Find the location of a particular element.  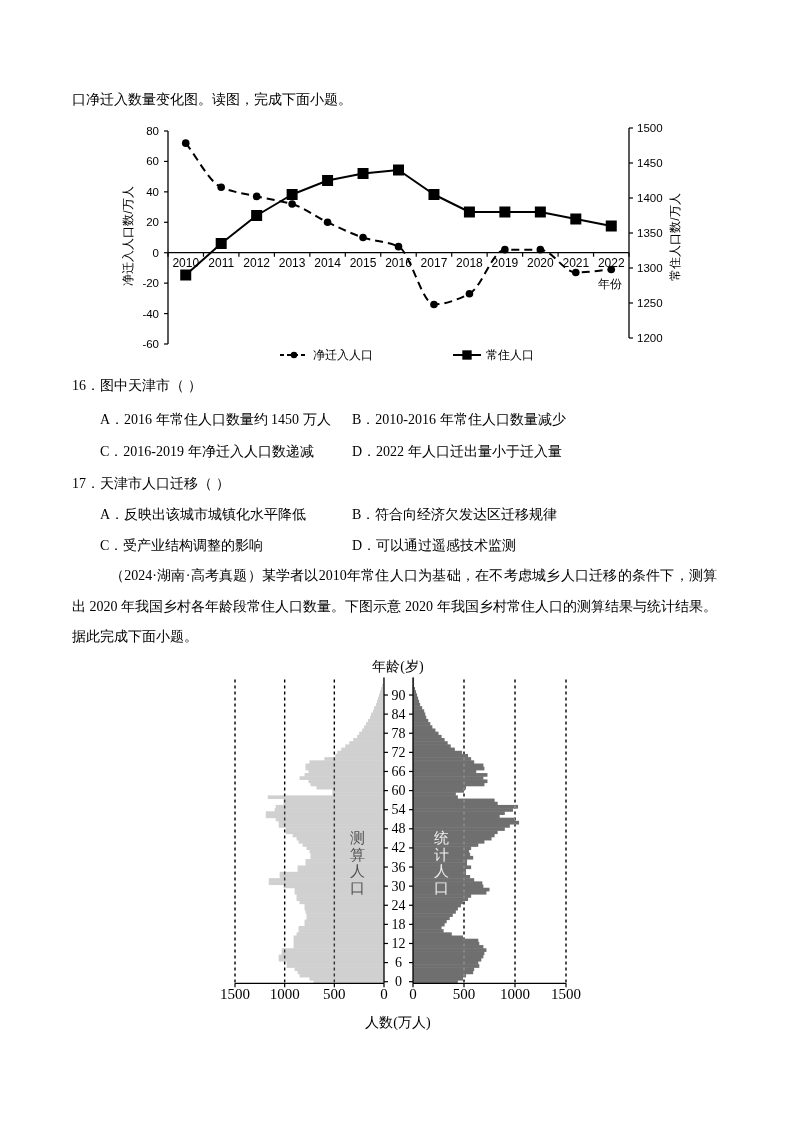

y2-tick-label: 1350 is located at coordinates (650, 233).